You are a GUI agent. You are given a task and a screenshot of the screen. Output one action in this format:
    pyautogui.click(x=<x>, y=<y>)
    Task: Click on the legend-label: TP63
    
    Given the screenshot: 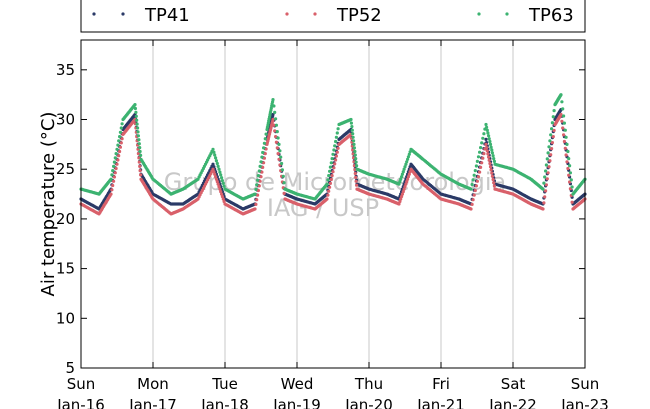 What is the action you would take?
    pyautogui.click(x=551, y=15)
    